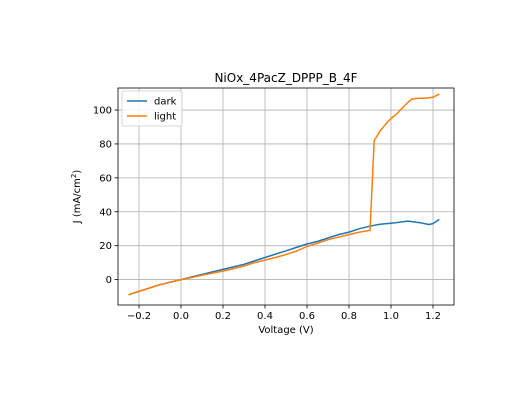 Image resolution: width=524 pixels, height=408 pixels. I want to click on y-axis-title-superscript: 2, so click(74, 176).